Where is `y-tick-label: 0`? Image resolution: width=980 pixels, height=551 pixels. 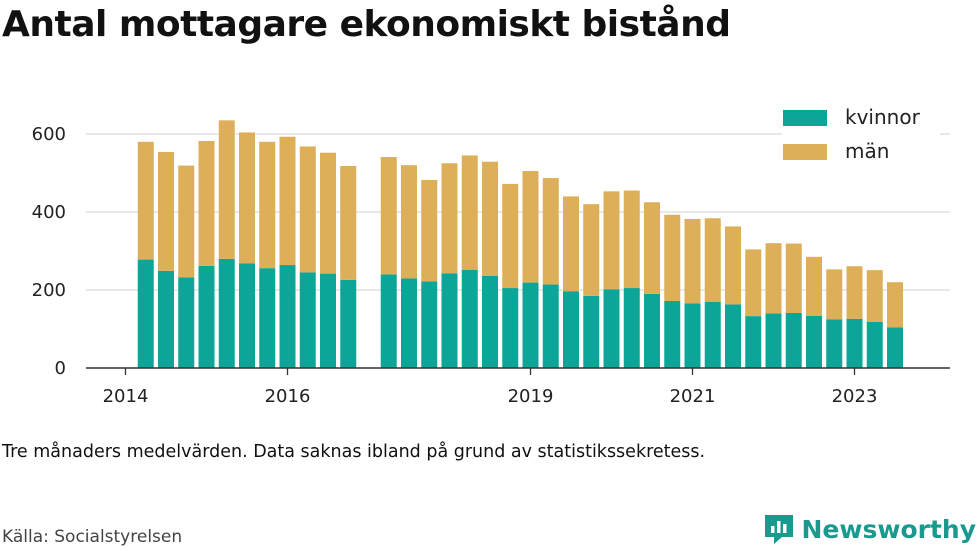 y-tick-label: 0 is located at coordinates (60, 368).